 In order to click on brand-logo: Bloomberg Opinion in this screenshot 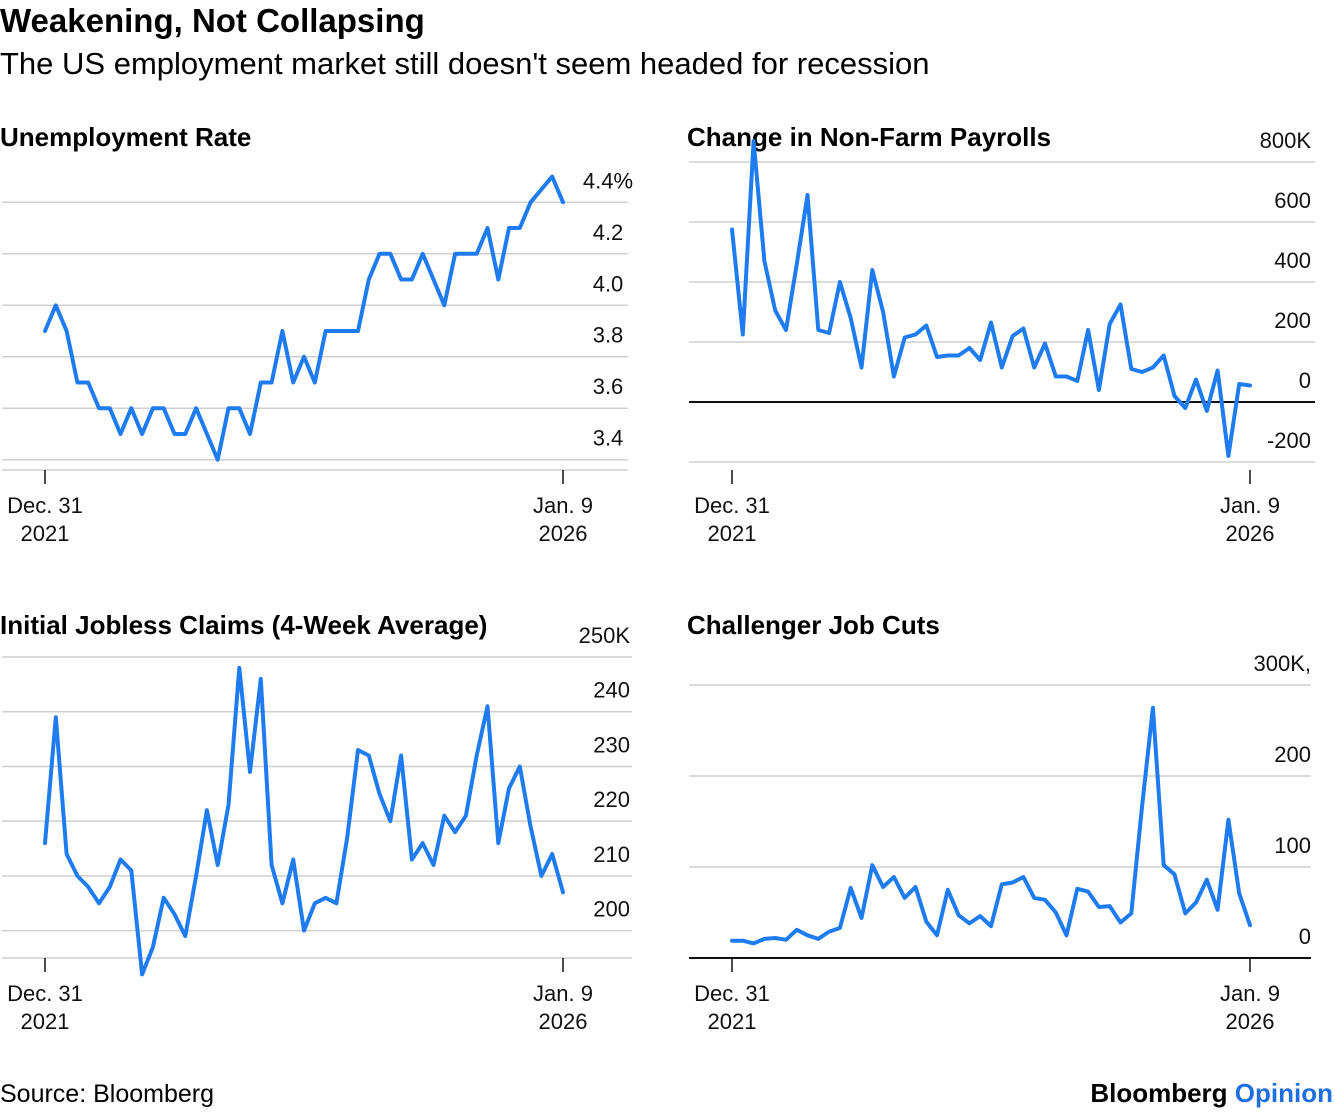, I will do `click(1211, 1093)`.